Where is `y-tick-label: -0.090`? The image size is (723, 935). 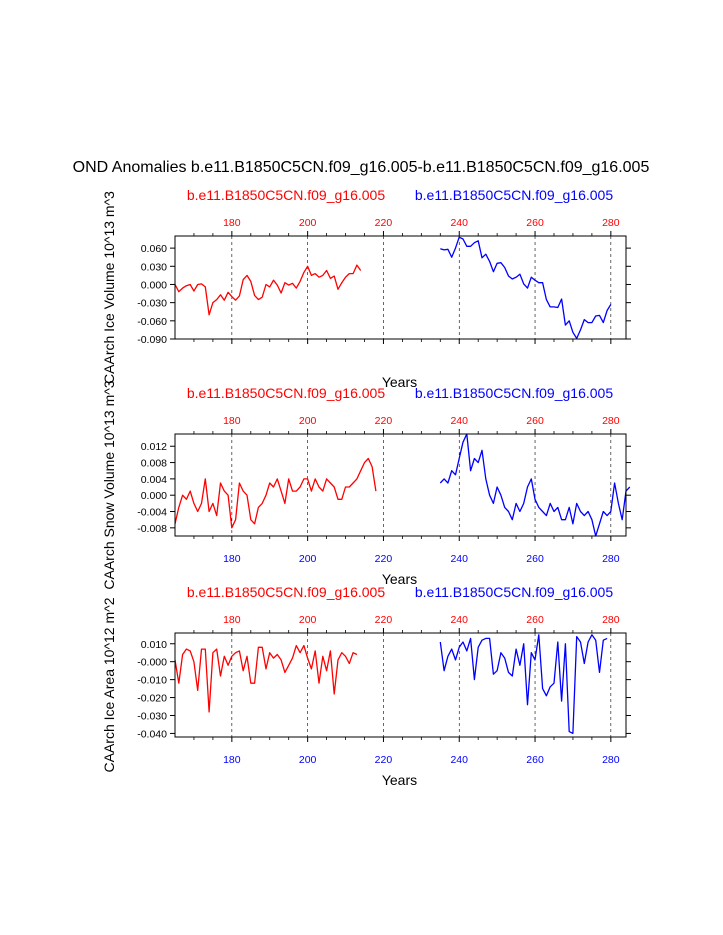 y-tick-label: -0.090 is located at coordinates (152, 340).